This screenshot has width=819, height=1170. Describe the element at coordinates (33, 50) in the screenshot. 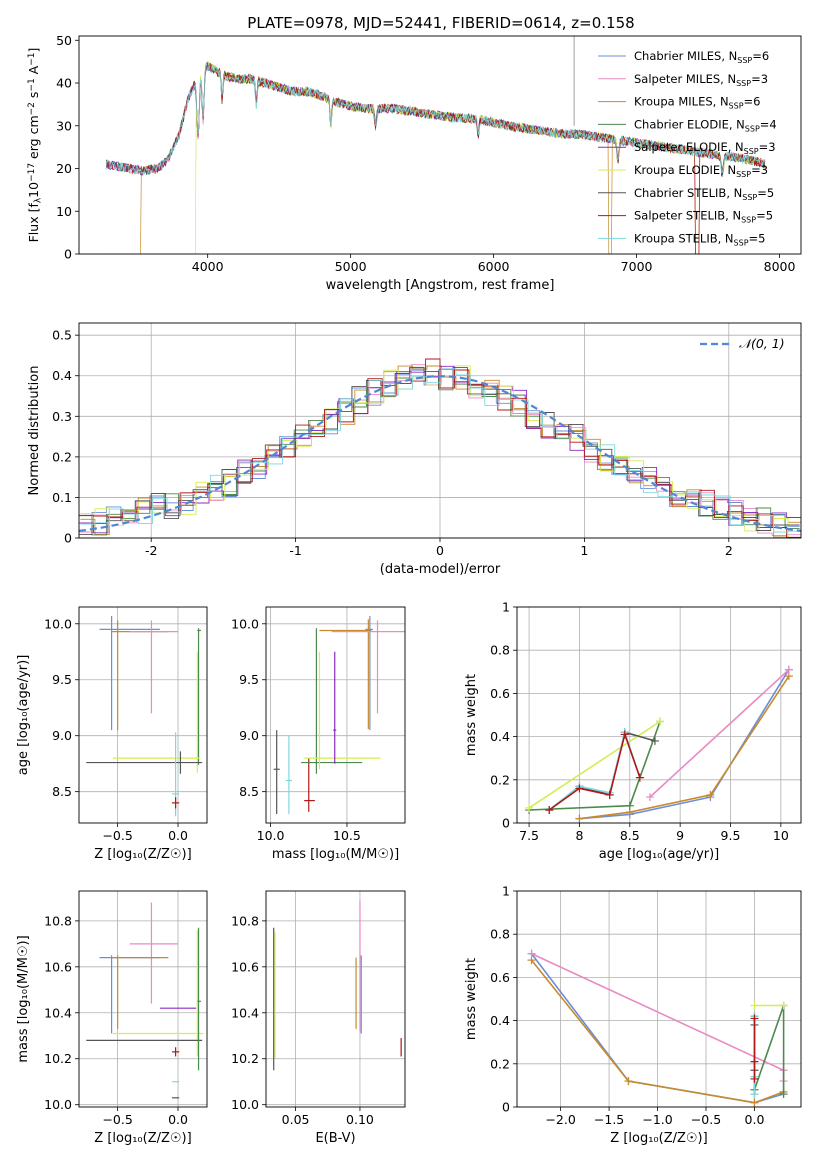

I see `y-axis-label-part: ]` at that location.